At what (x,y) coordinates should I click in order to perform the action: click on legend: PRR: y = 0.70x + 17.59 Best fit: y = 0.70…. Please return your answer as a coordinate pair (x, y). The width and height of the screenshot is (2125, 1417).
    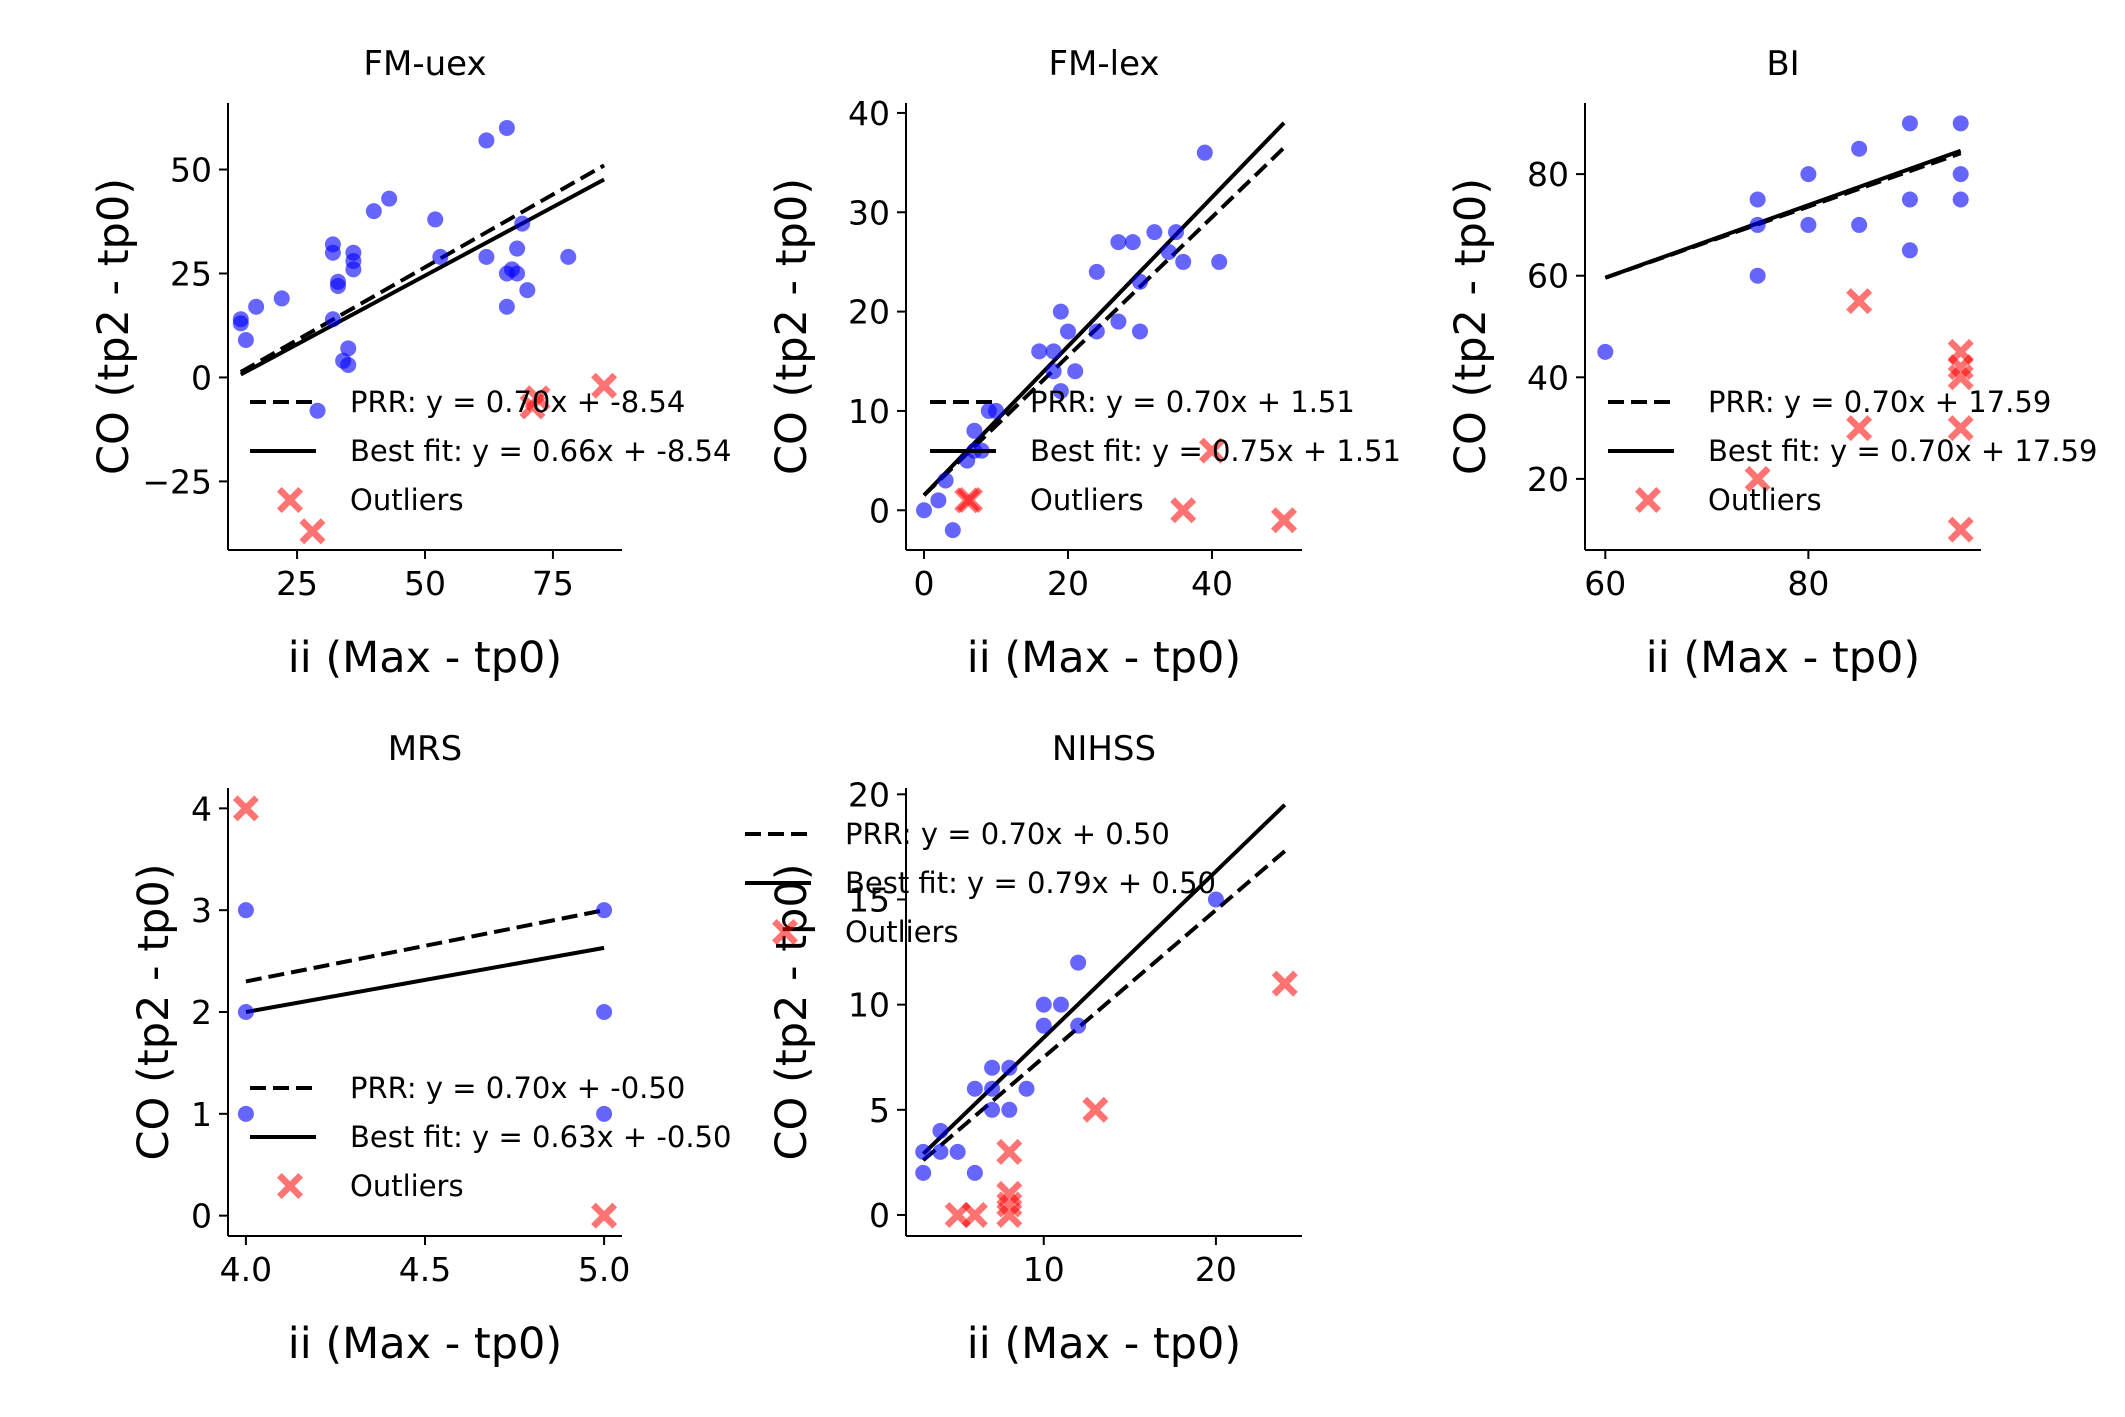
    Looking at the image, I should click on (1852, 451).